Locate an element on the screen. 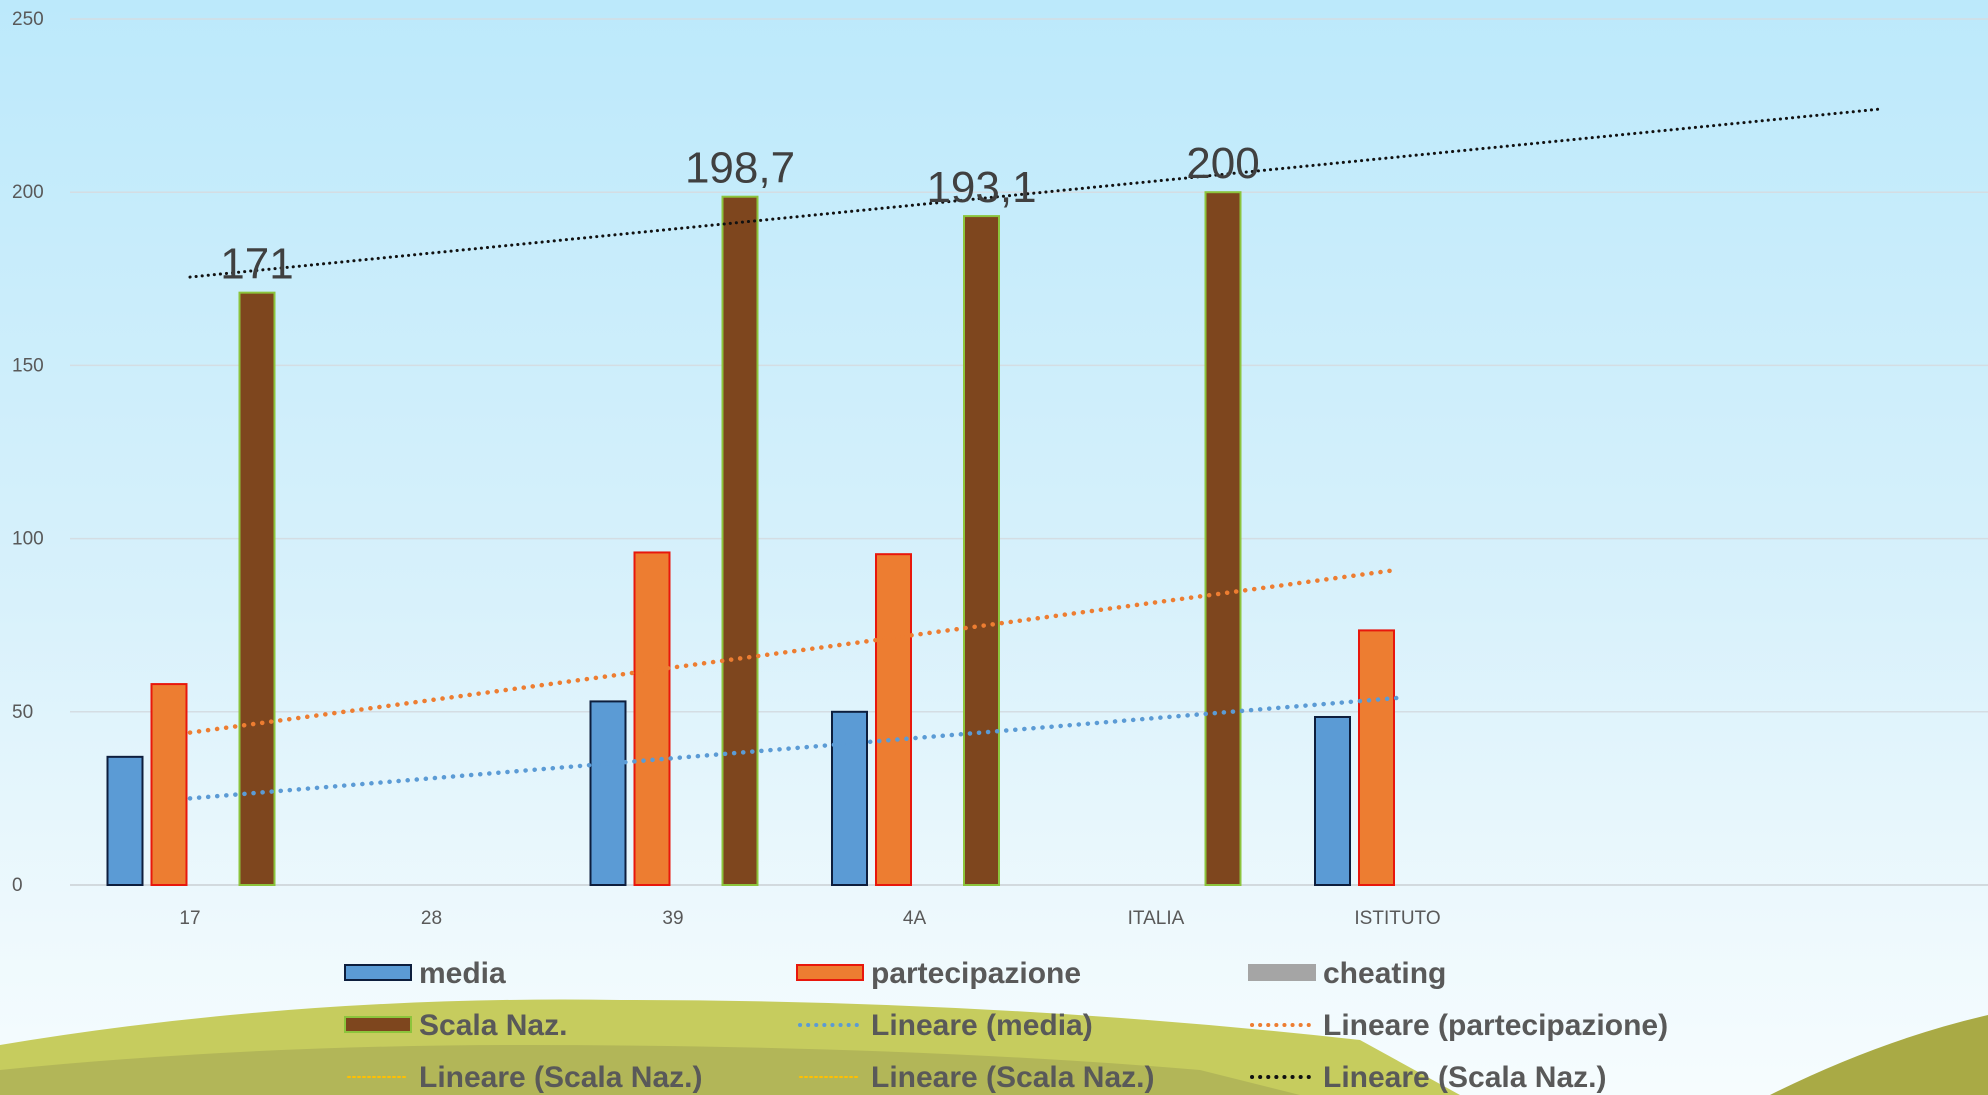  legend-item-partecipazione: partecipazione is located at coordinates (938, 973).